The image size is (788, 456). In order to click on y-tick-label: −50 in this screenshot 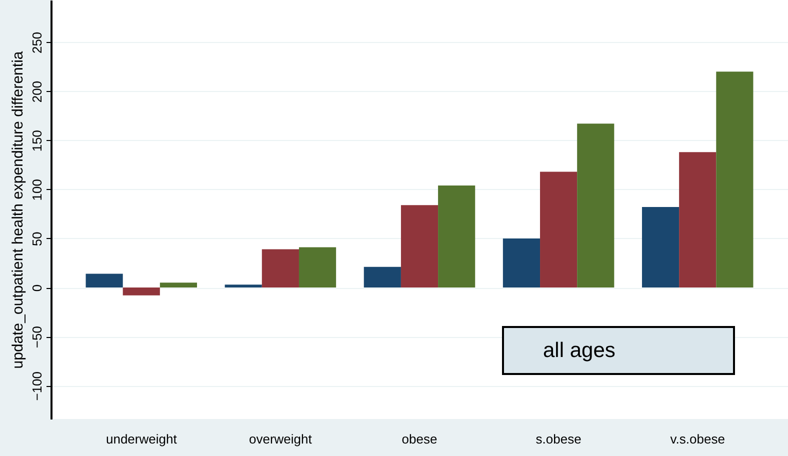, I will do `click(37, 337)`.